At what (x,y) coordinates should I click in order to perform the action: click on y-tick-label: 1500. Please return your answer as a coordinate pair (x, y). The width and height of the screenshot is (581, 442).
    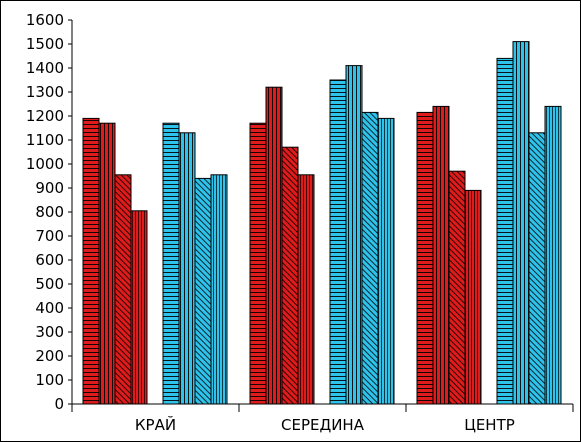
    Looking at the image, I should click on (45, 44).